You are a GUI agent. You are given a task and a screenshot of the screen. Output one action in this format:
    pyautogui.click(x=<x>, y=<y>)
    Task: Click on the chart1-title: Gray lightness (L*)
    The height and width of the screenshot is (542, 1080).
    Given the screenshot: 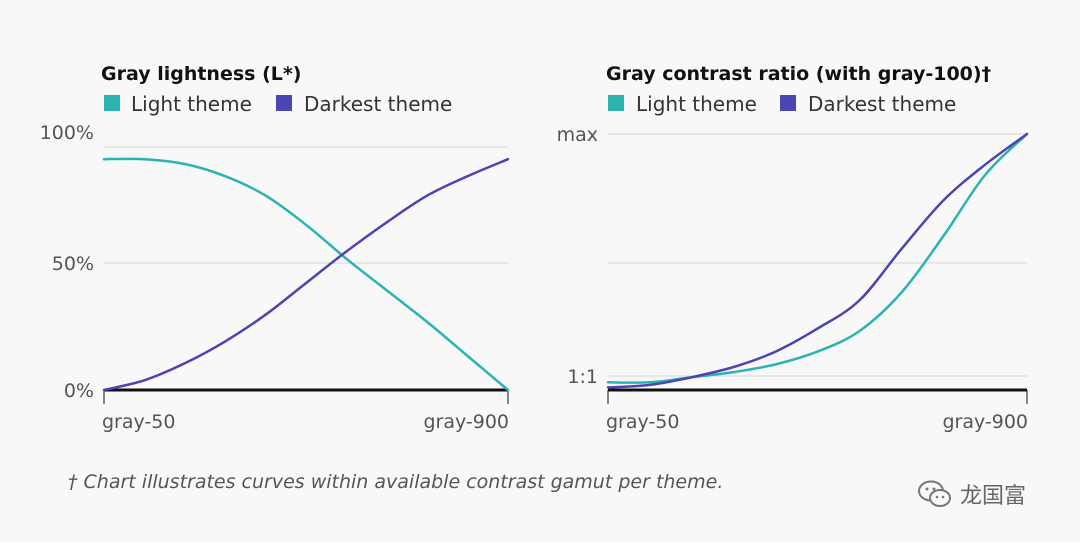 What is the action you would take?
    pyautogui.click(x=201, y=74)
    